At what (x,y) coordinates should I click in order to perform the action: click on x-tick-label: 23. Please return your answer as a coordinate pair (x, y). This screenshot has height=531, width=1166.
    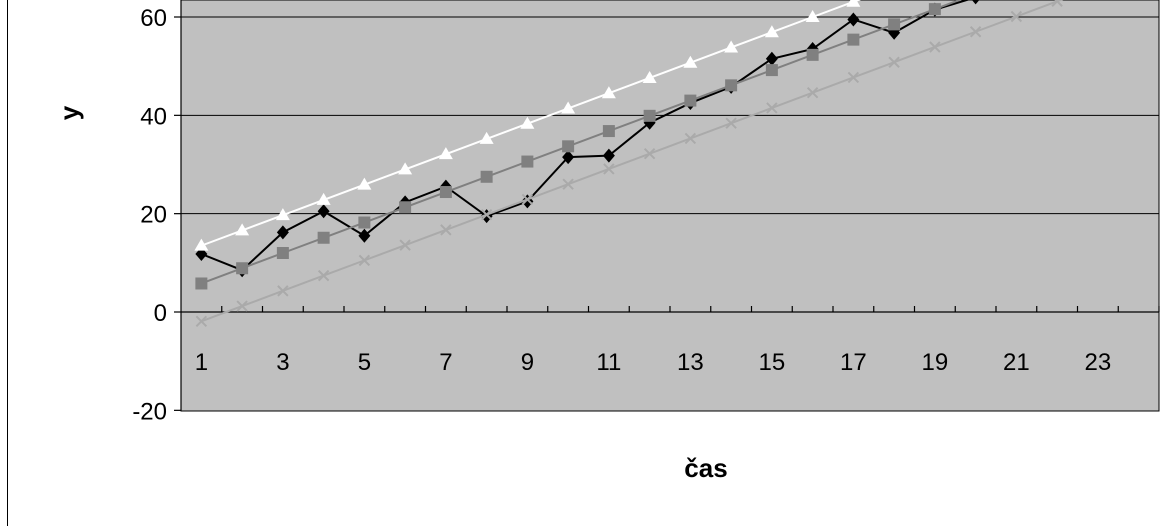
    Looking at the image, I should click on (1098, 362).